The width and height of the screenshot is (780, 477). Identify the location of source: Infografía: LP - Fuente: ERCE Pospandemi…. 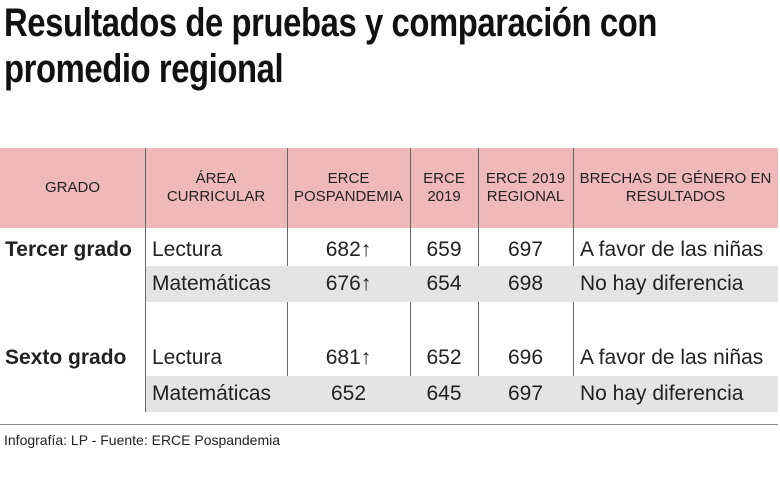
(142, 440).